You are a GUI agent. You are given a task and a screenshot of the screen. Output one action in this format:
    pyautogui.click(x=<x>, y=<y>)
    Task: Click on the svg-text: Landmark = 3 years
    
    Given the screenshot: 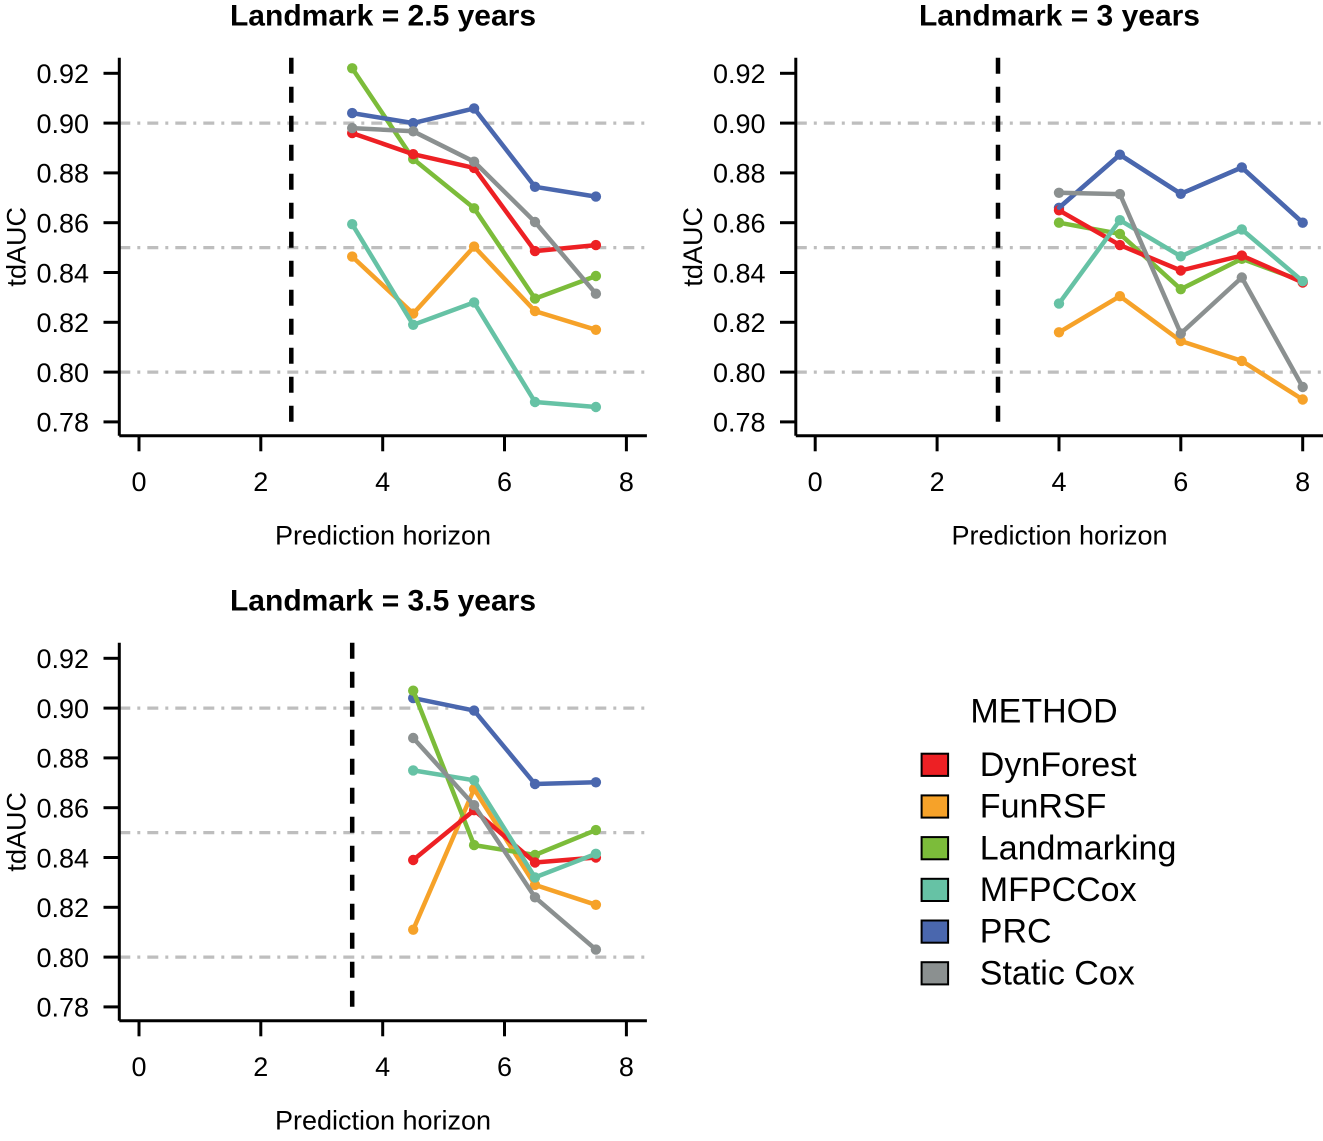 What is the action you would take?
    pyautogui.click(x=1059, y=16)
    